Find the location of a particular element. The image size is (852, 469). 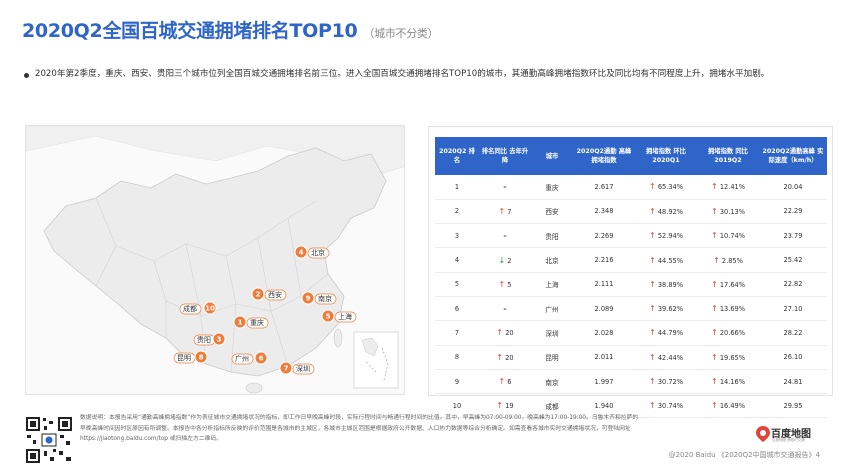

yoy-value: 12.41% is located at coordinates (732, 187).